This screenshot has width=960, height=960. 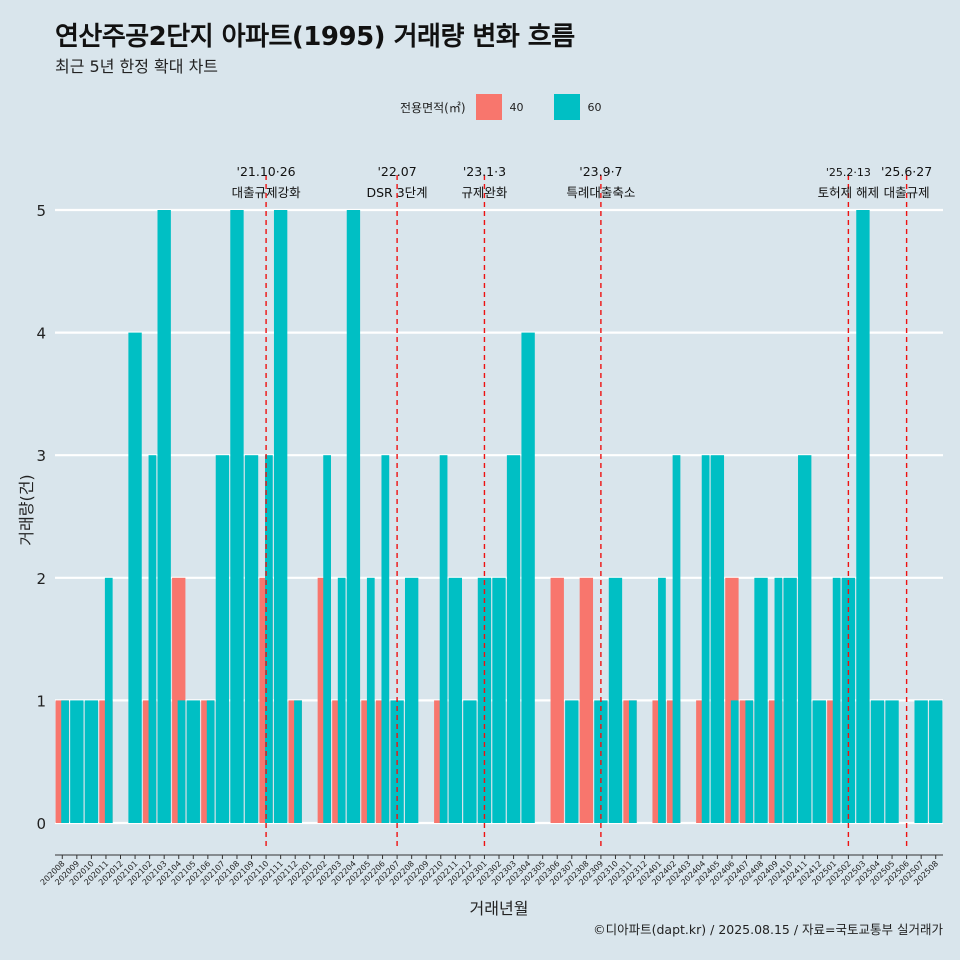 What do you see at coordinates (41, 579) in the screenshot?
I see `y-tick-label-2: 2` at bounding box center [41, 579].